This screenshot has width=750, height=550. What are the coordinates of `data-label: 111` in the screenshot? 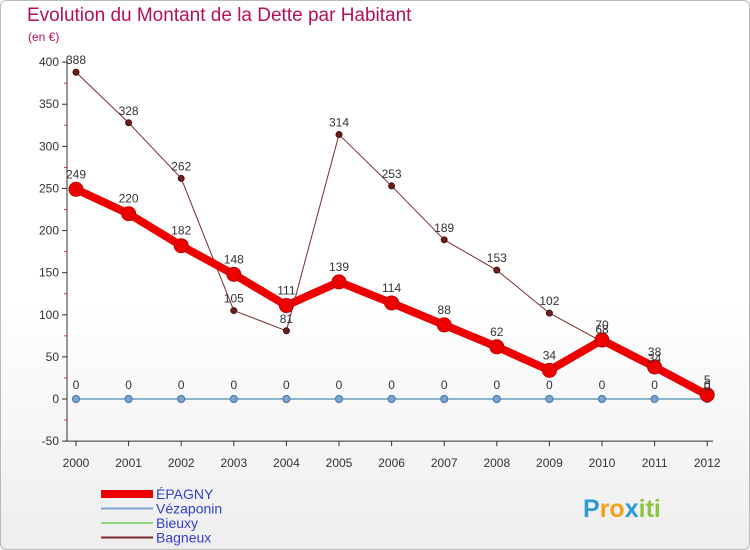 It's located at (286, 291).